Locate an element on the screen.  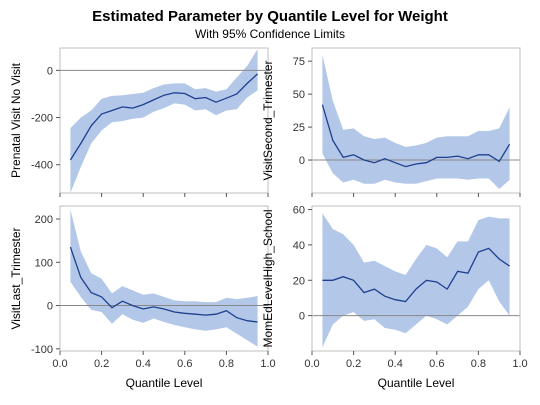
y-tick-label: -200 is located at coordinates (42, 119).